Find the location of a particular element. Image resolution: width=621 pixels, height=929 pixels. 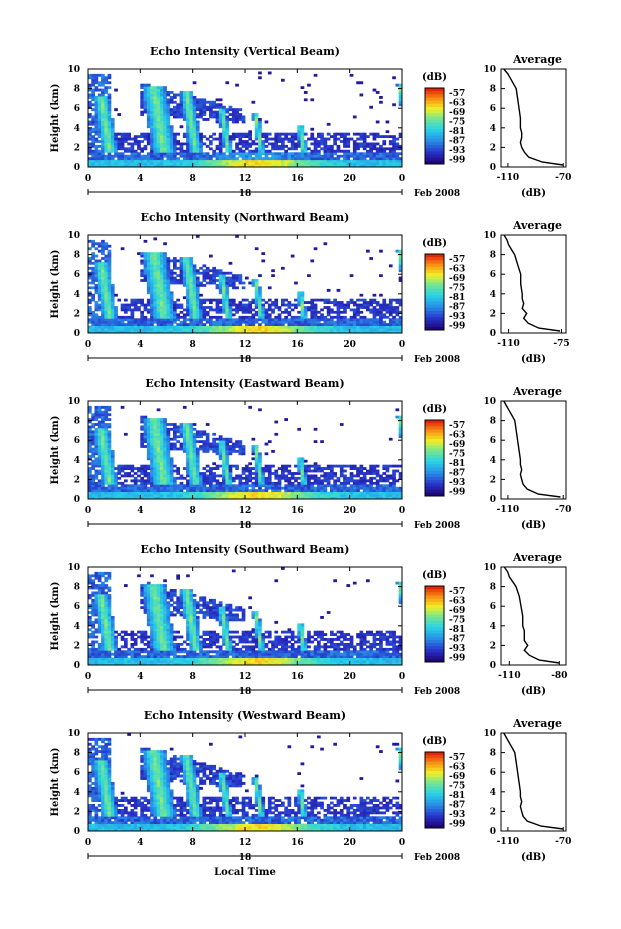

y-tick-label: 4 is located at coordinates (77, 295).